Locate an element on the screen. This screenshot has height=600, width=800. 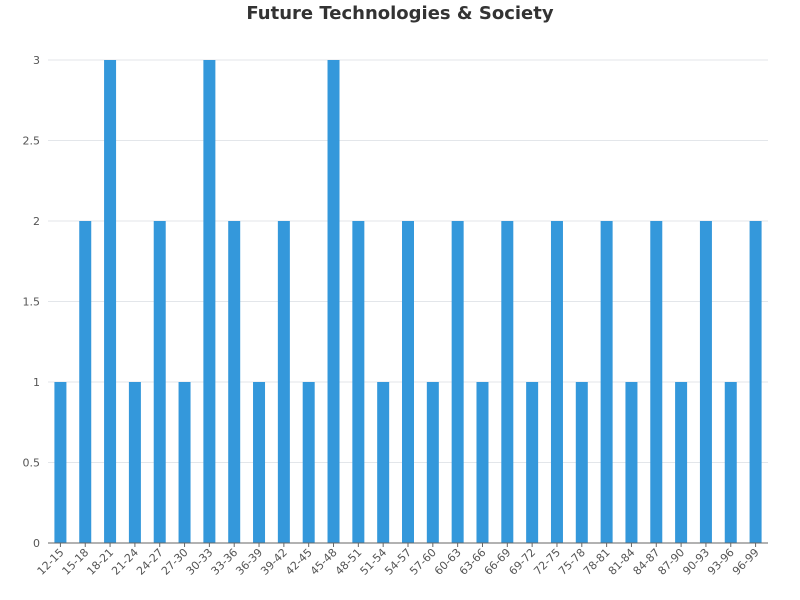
y-tick-label: 3 is located at coordinates (36, 60).